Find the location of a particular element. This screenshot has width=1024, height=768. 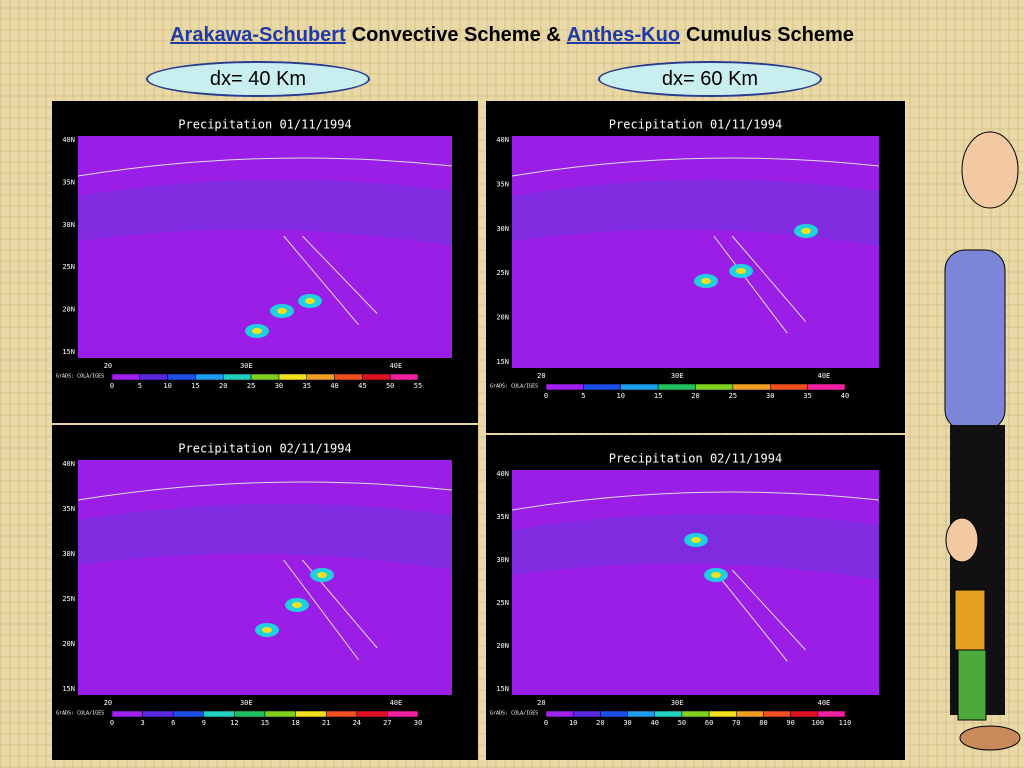

colorbar-label: 90 is located at coordinates (790, 723).